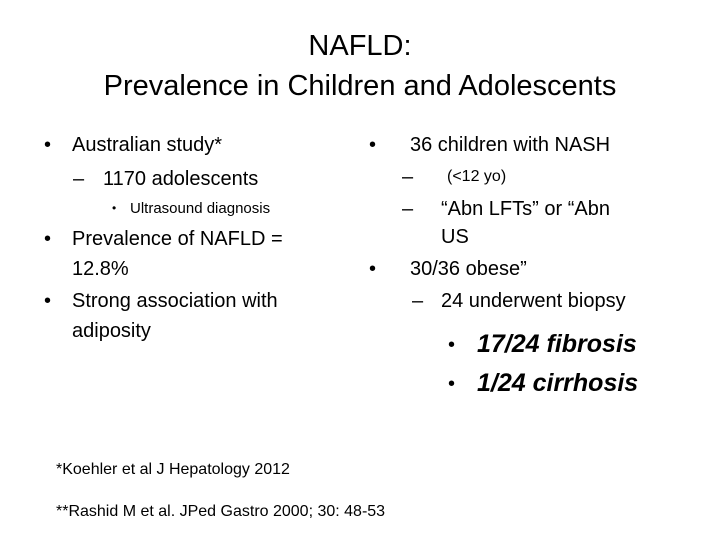 The height and width of the screenshot is (540, 720). What do you see at coordinates (177, 239) in the screenshot?
I see `left-bullet-2-line1: Prevalence of NAFLD =` at bounding box center [177, 239].